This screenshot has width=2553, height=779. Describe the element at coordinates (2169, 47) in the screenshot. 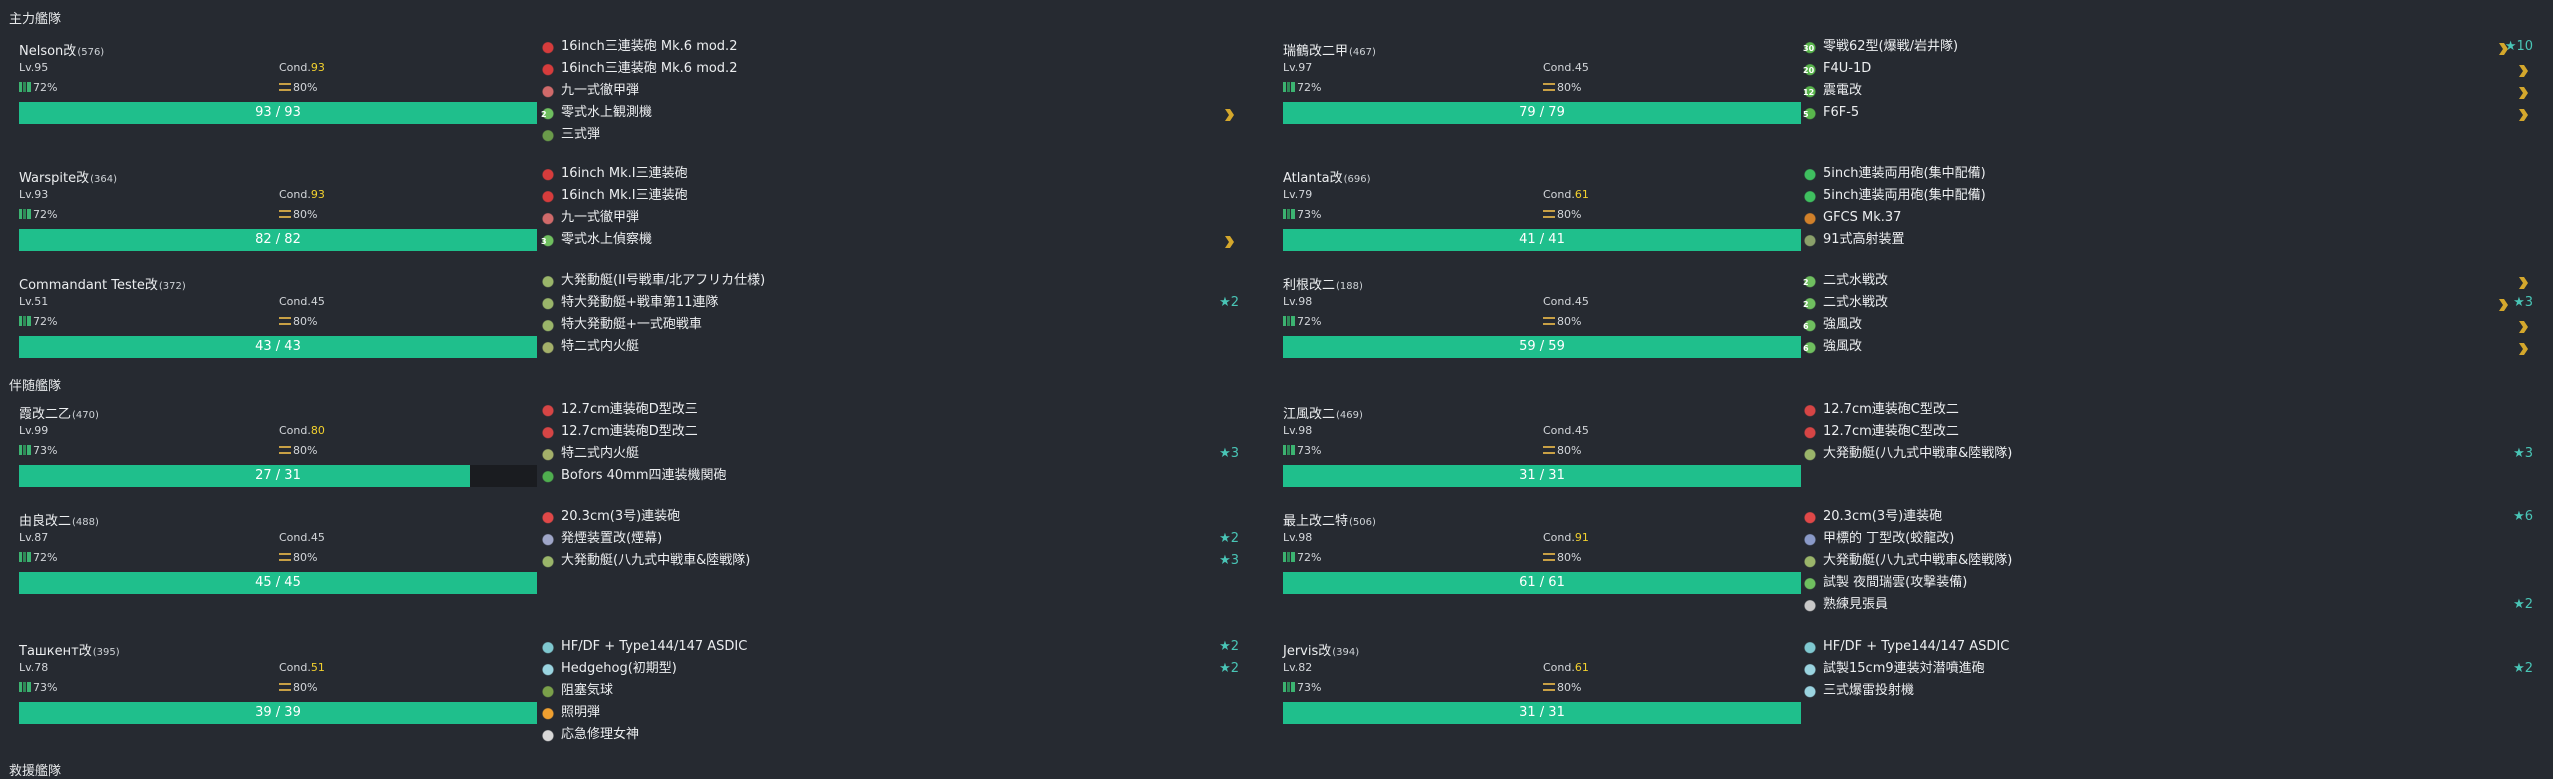

I see `equipment-item: 30 零戦62型(爆戦/岩井隊) ★10` at that location.